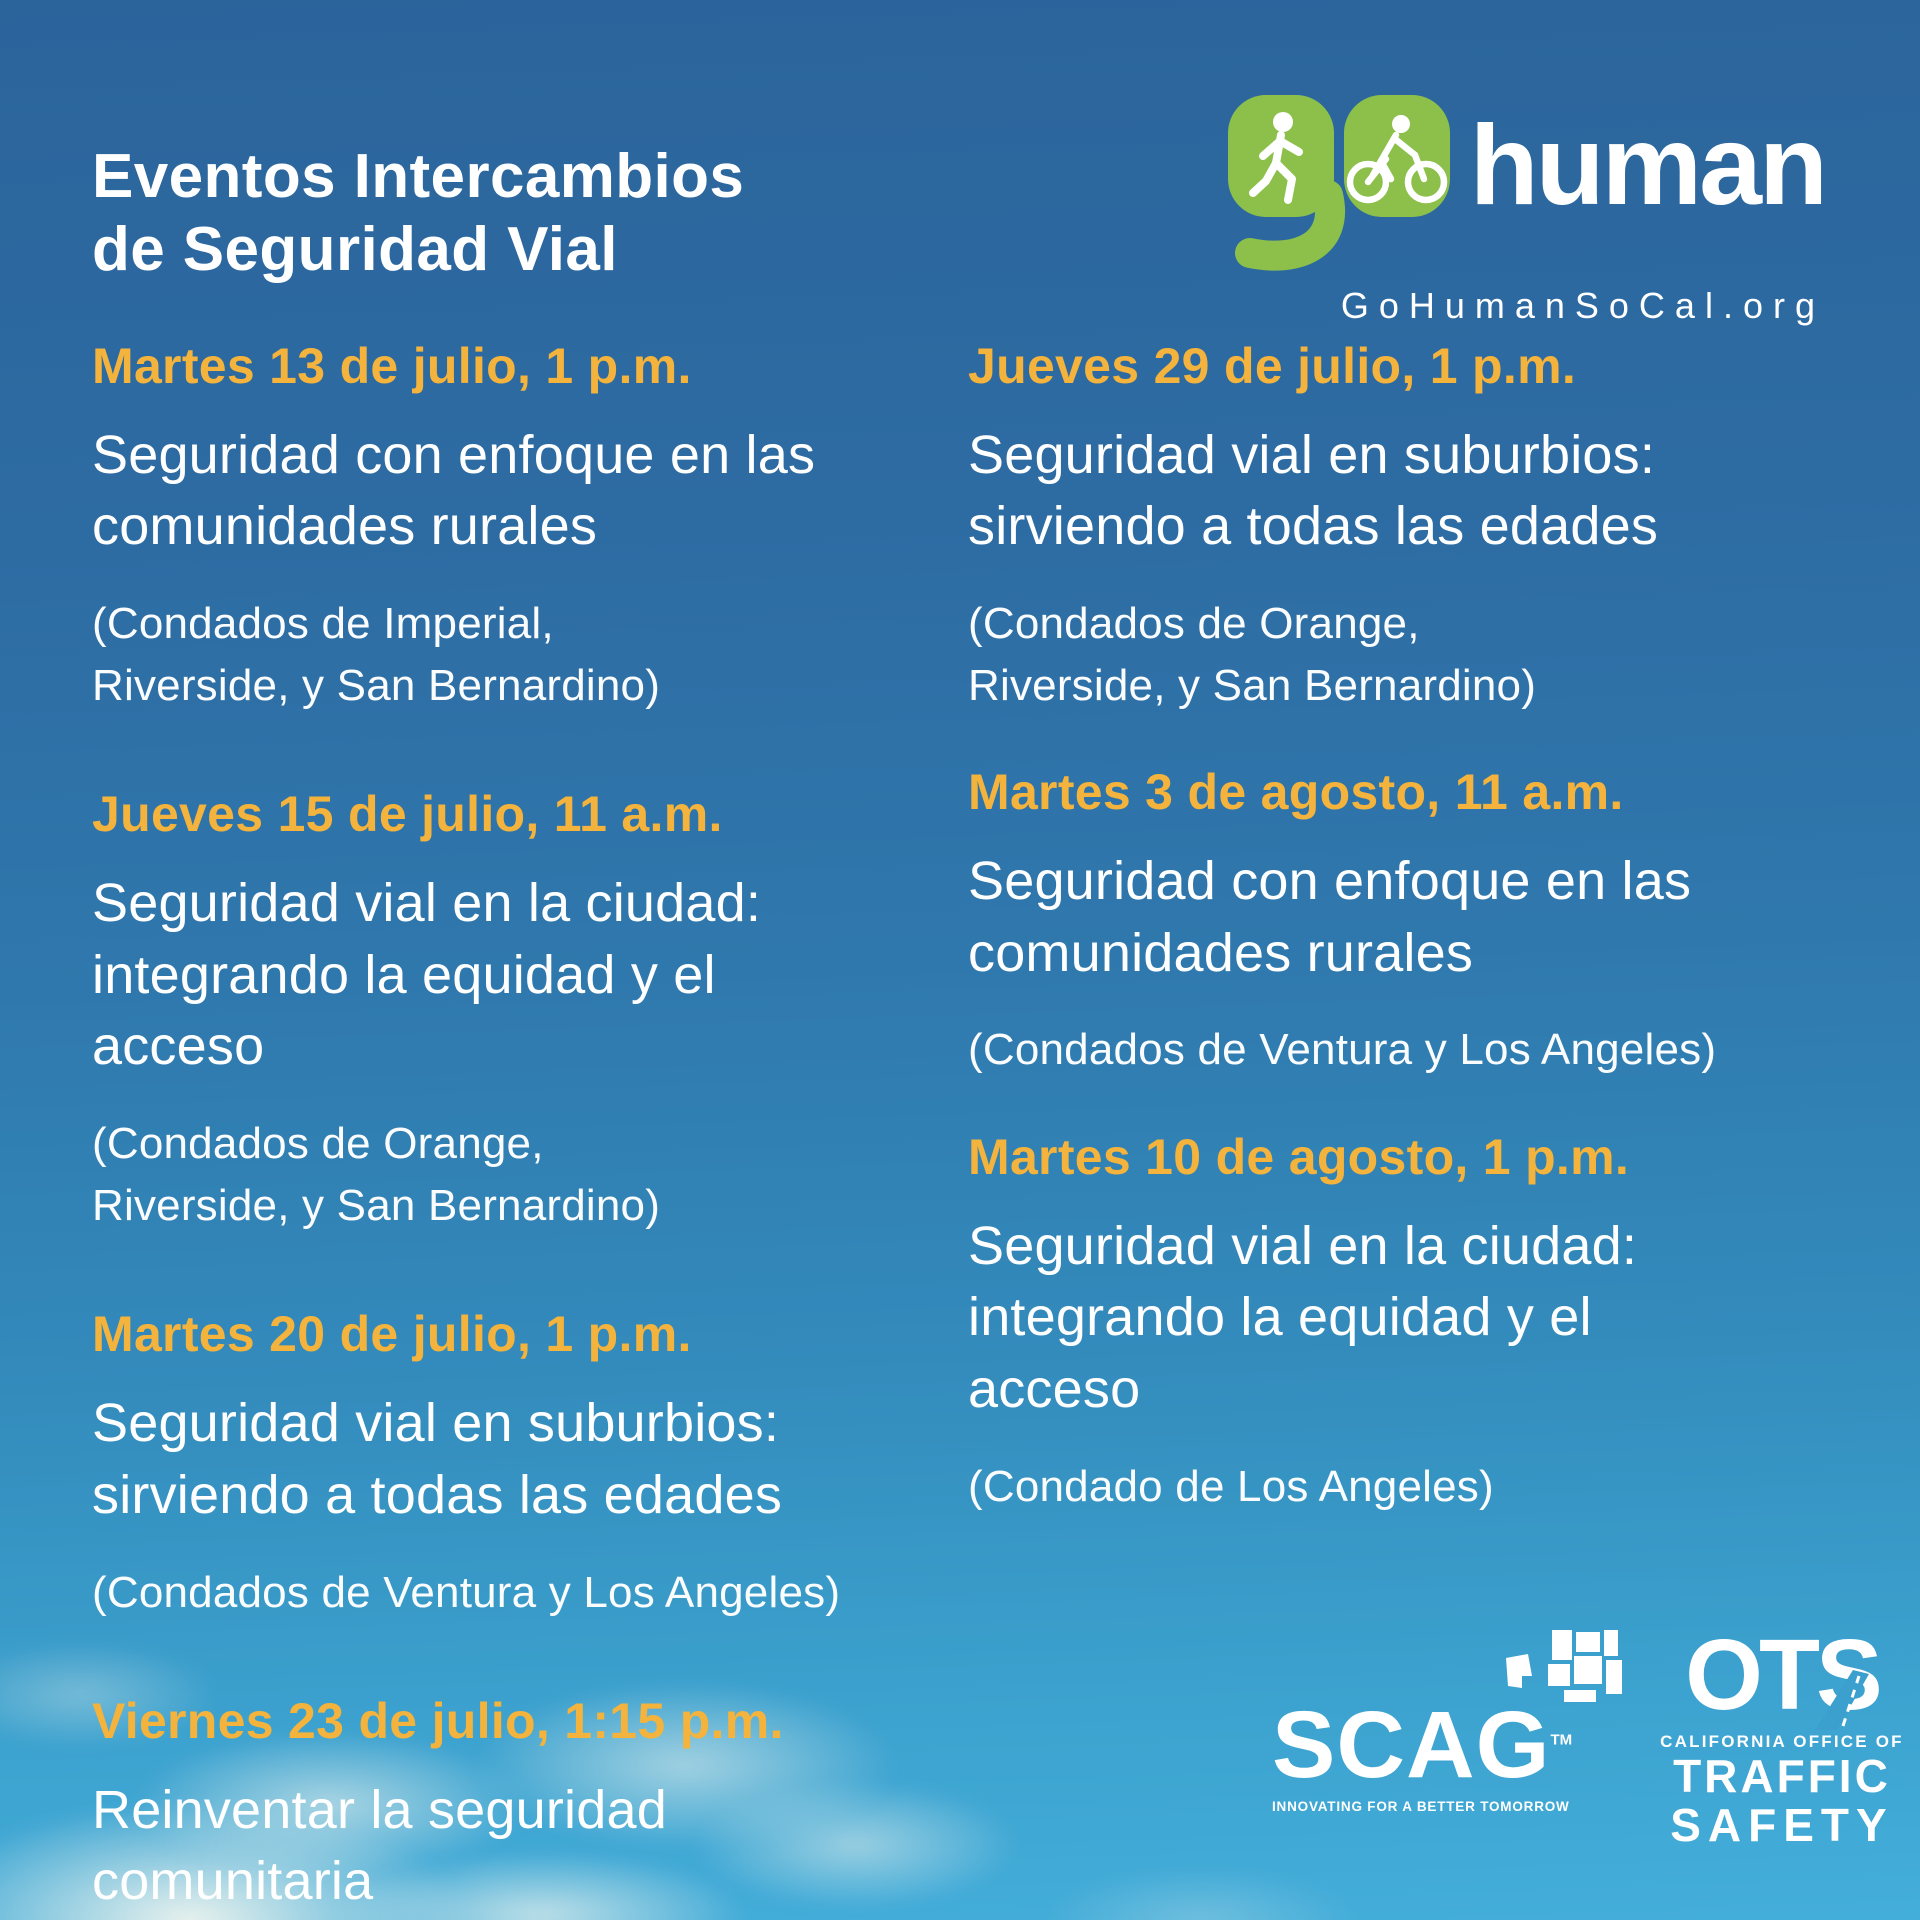 The width and height of the screenshot is (1920, 1920). Describe the element at coordinates (392, 366) in the screenshot. I see `event-date: Martes 13 de julio, 1 p.m.` at that location.